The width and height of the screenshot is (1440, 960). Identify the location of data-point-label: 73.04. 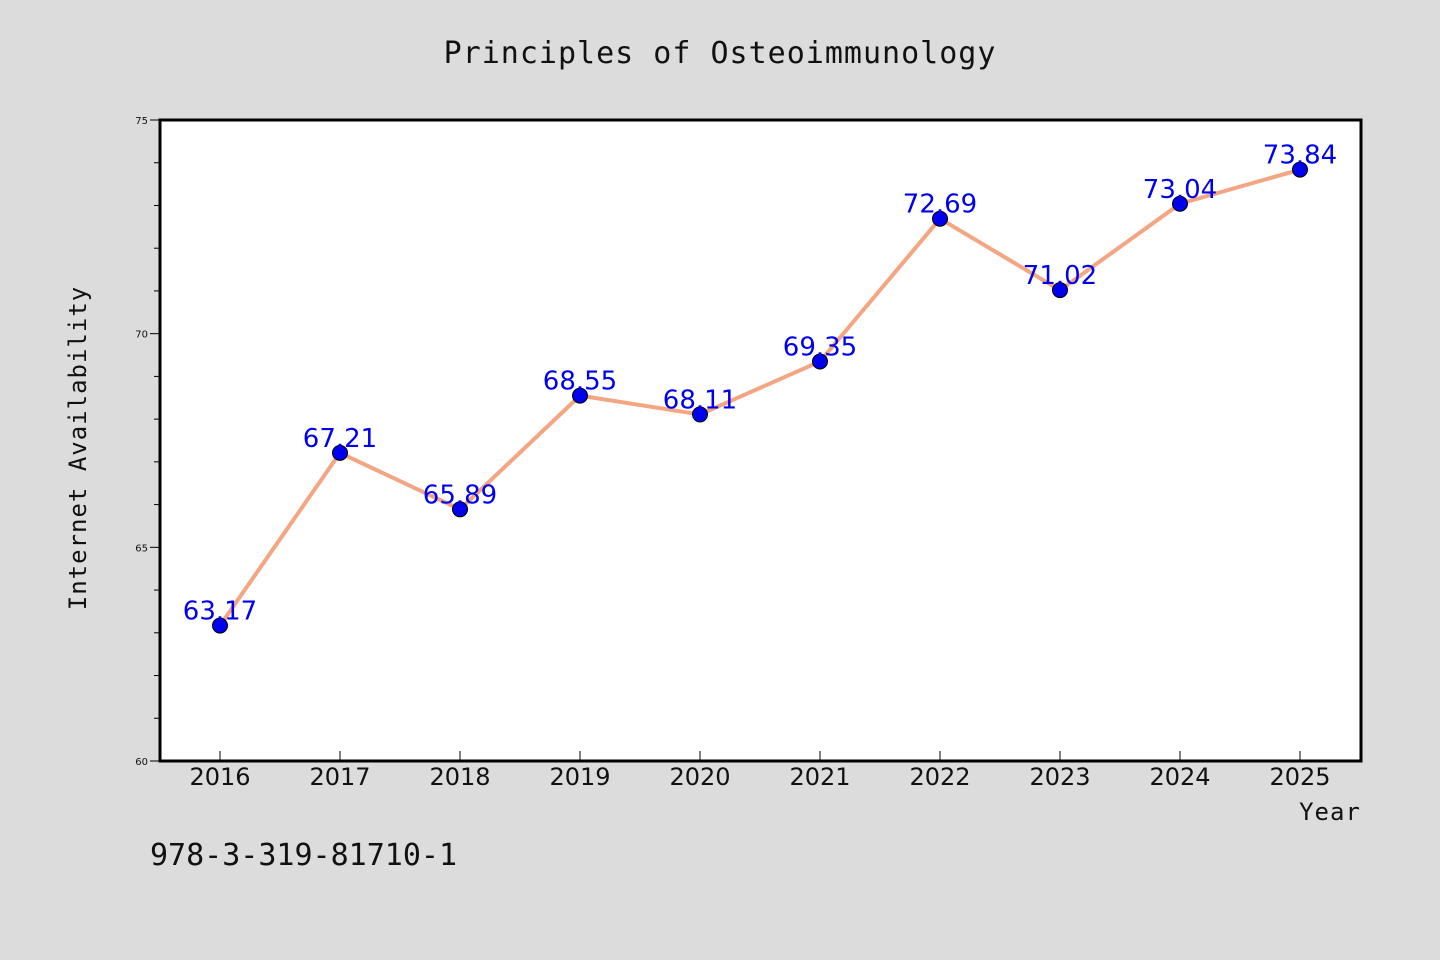
(1180, 190).